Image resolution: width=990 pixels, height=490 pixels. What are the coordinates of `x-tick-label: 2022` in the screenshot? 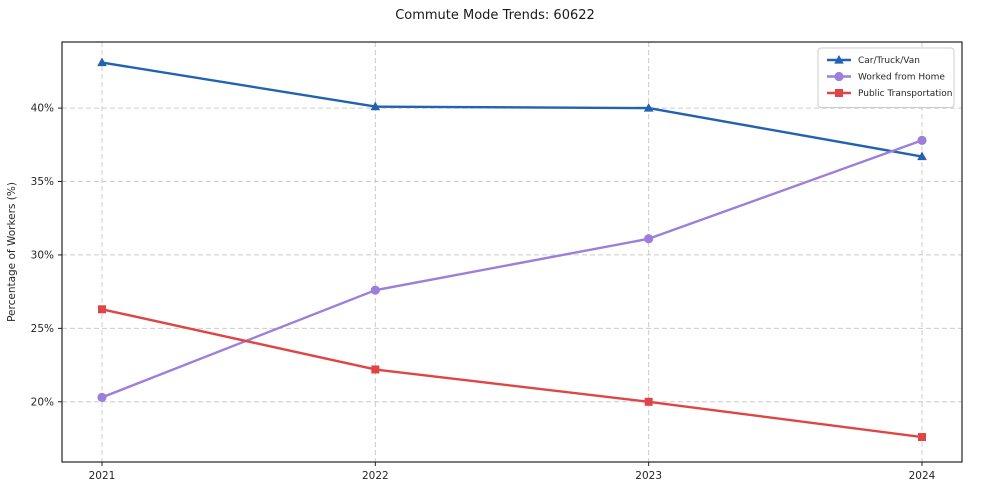 It's located at (375, 476).